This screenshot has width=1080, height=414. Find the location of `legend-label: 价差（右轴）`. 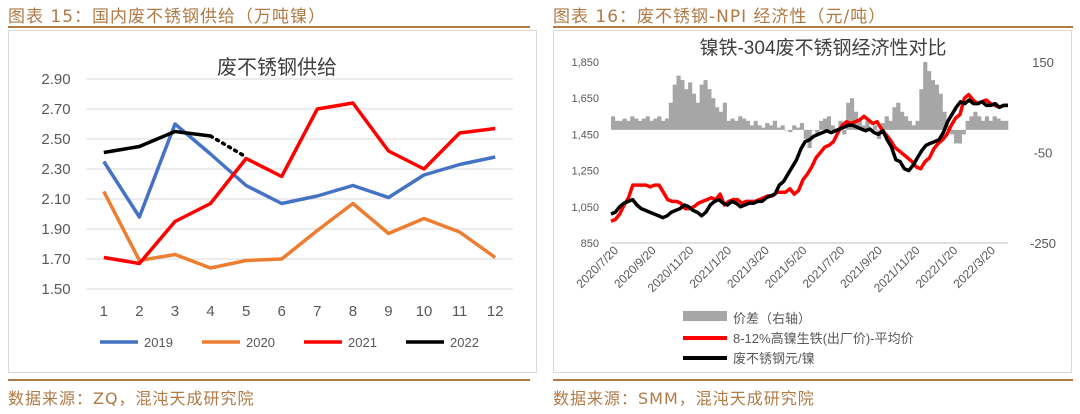

legend-label: 价差（右轴） is located at coordinates (772, 318).